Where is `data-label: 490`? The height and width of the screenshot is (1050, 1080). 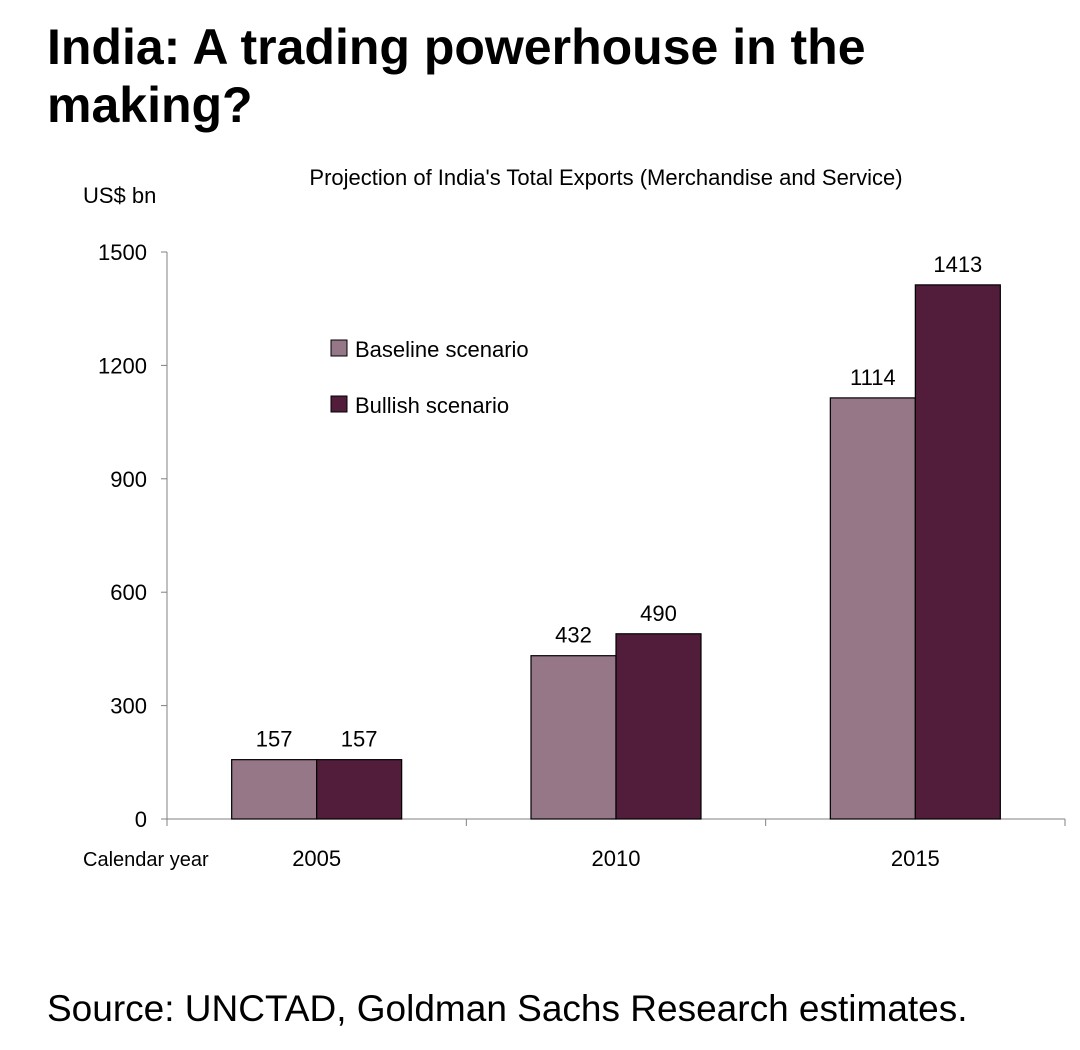
data-label: 490 is located at coordinates (658, 613).